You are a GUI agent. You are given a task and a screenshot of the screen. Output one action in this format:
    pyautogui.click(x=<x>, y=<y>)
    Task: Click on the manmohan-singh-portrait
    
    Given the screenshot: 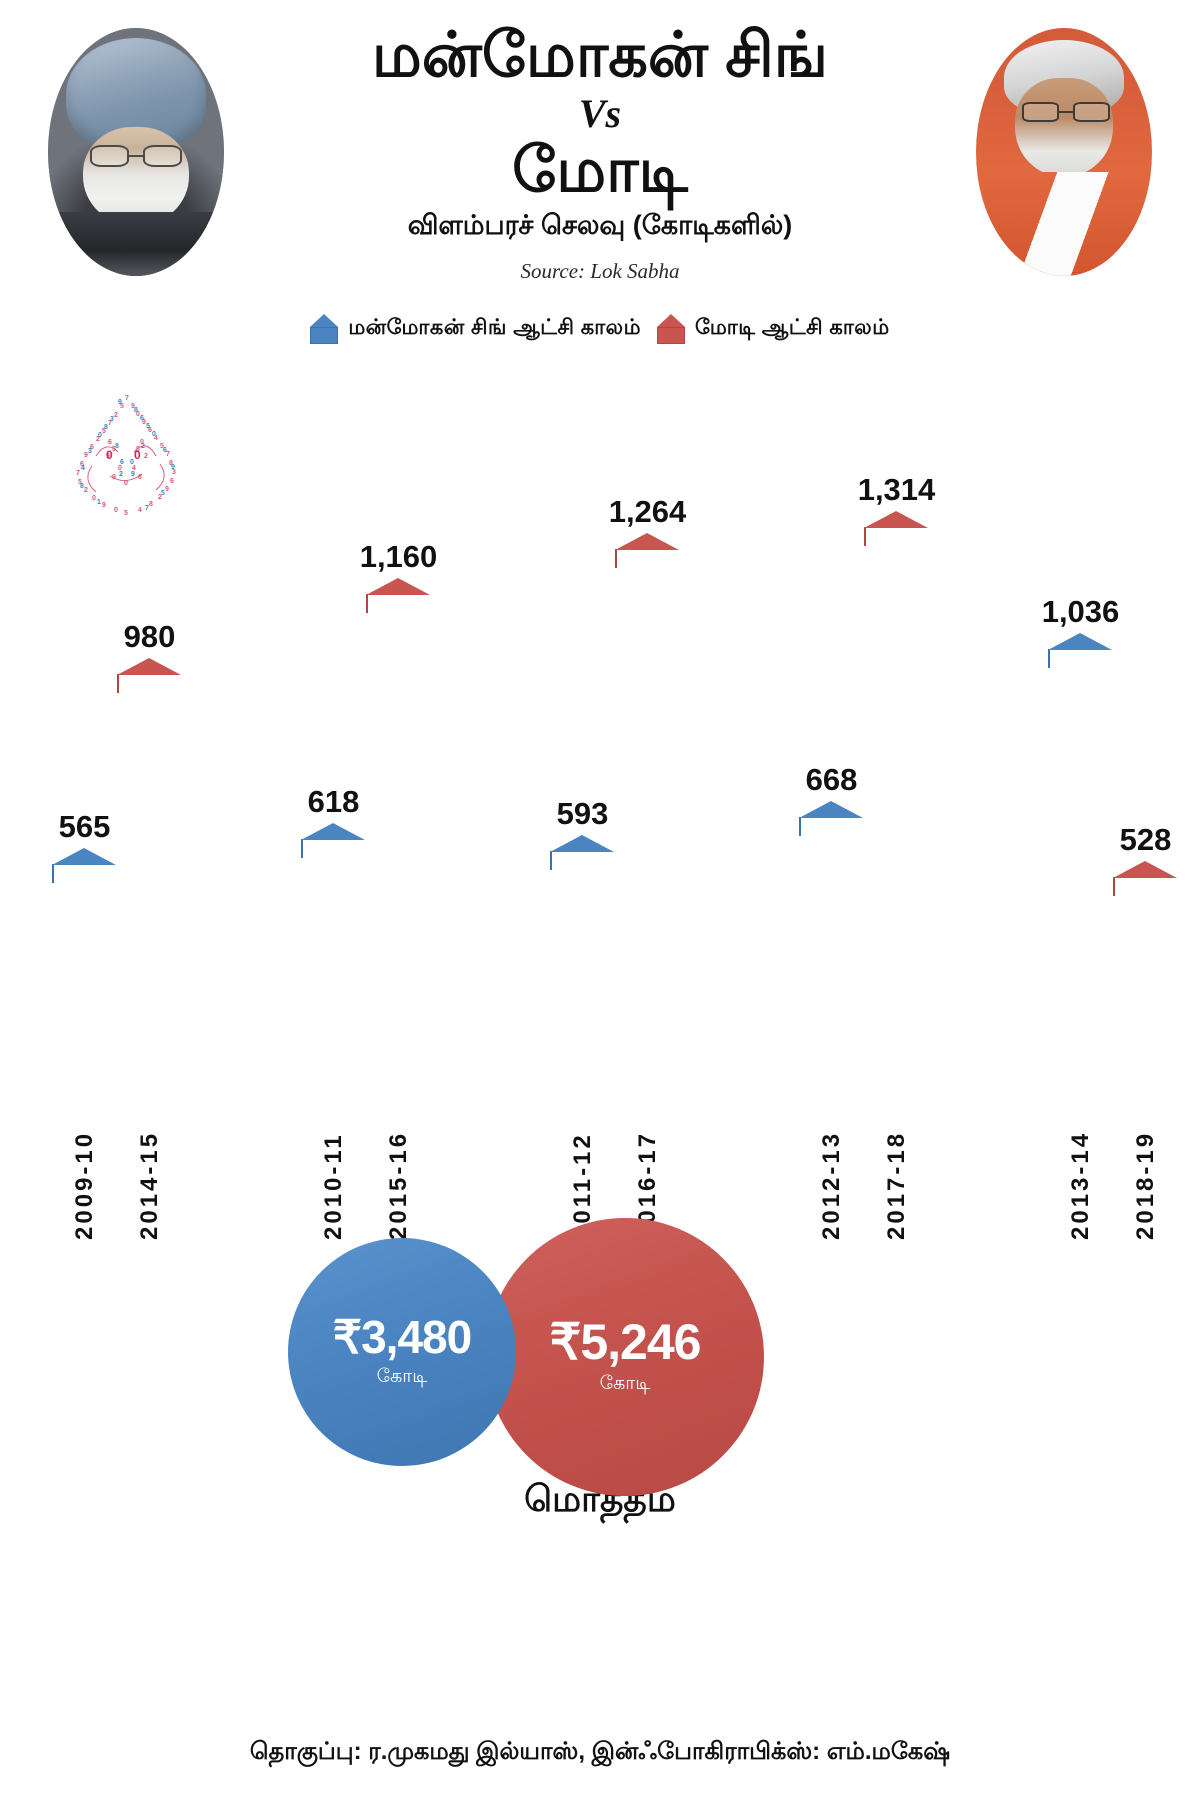 What is the action you would take?
    pyautogui.click(x=136, y=152)
    